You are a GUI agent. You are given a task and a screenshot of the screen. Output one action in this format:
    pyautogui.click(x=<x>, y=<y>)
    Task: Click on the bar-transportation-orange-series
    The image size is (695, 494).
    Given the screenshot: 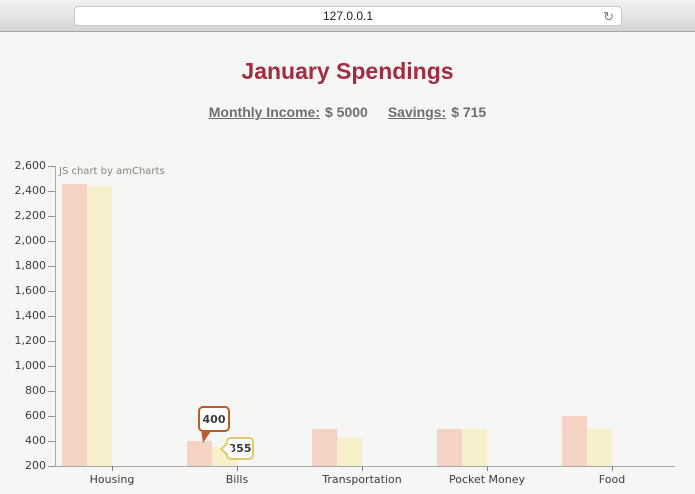 What is the action you would take?
    pyautogui.click(x=324, y=447)
    